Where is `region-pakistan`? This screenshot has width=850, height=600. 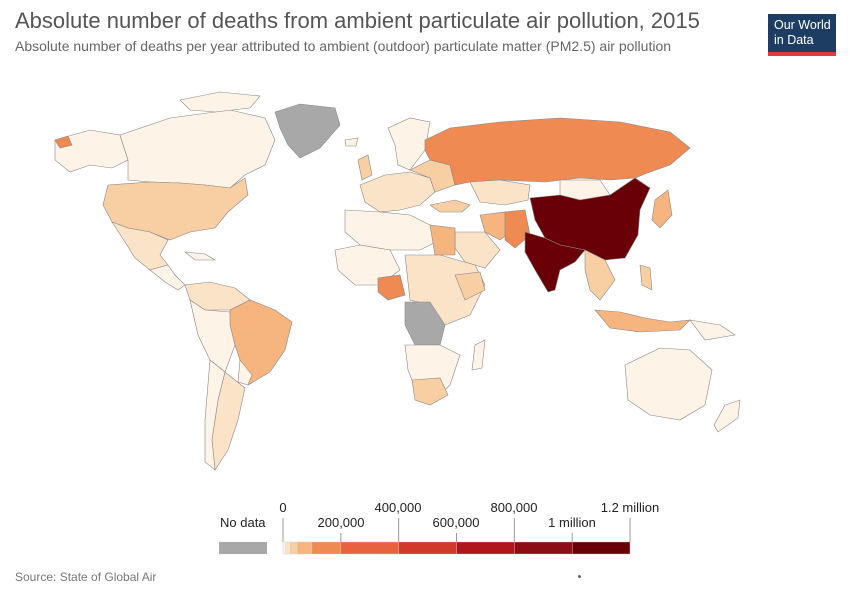 region-pakistan is located at coordinates (517, 229).